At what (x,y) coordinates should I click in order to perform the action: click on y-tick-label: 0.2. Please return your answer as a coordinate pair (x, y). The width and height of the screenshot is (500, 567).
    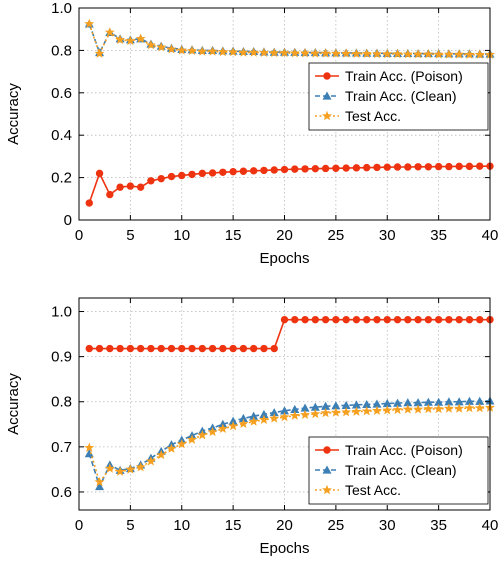
    Looking at the image, I should click on (61, 178).